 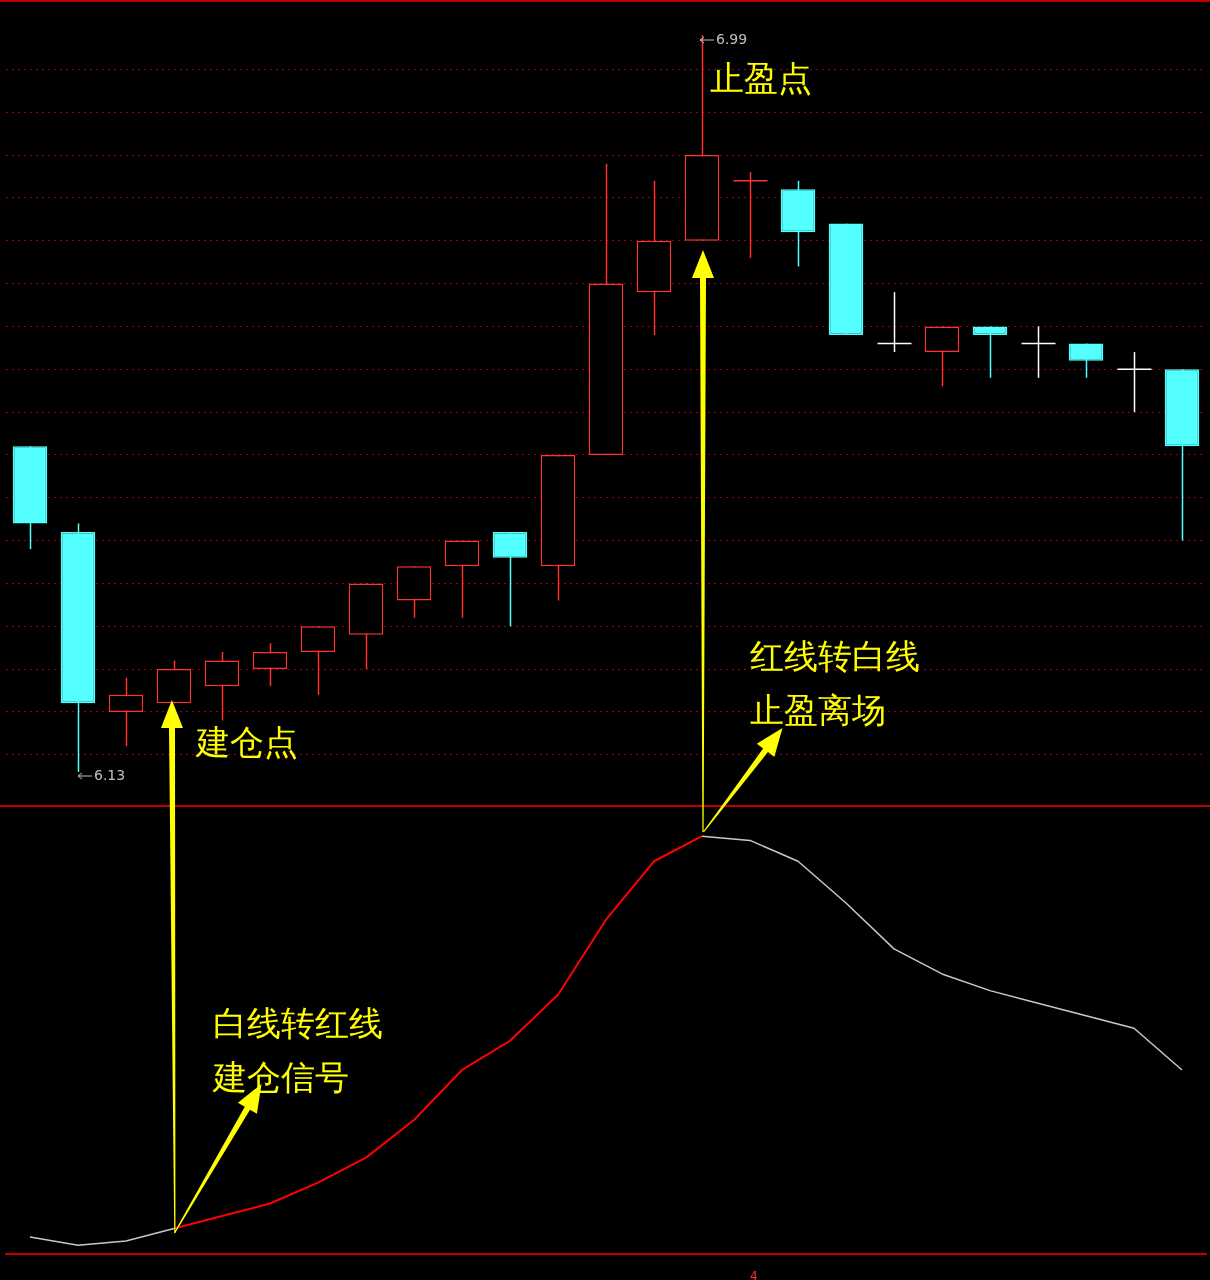 I want to click on text: 4, so click(x=754, y=1274).